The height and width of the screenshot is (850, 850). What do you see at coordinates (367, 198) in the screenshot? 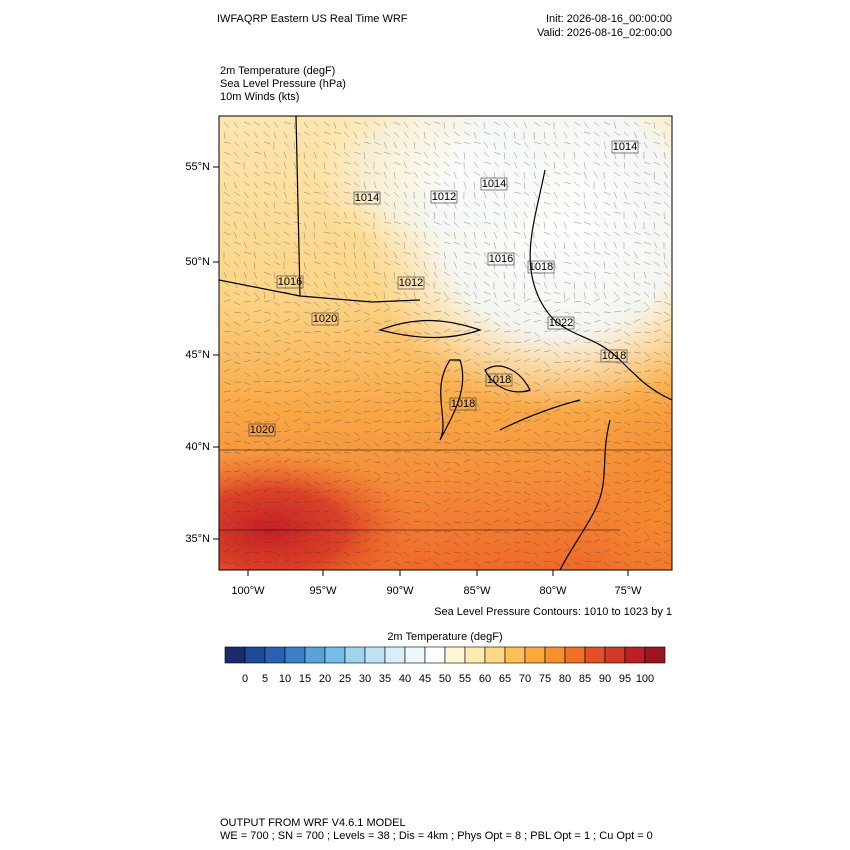
I see `contour-label: 1014` at bounding box center [367, 198].